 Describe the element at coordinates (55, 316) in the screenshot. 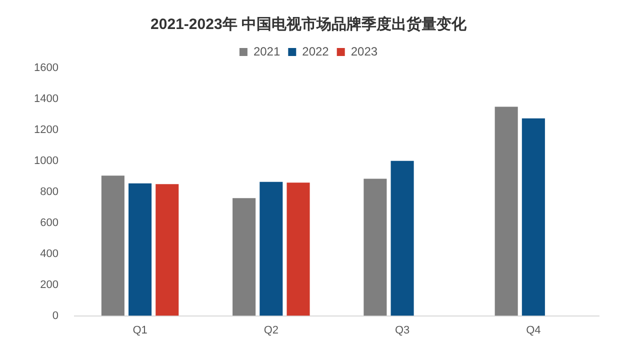

I see `y-tick-label: 0` at that location.